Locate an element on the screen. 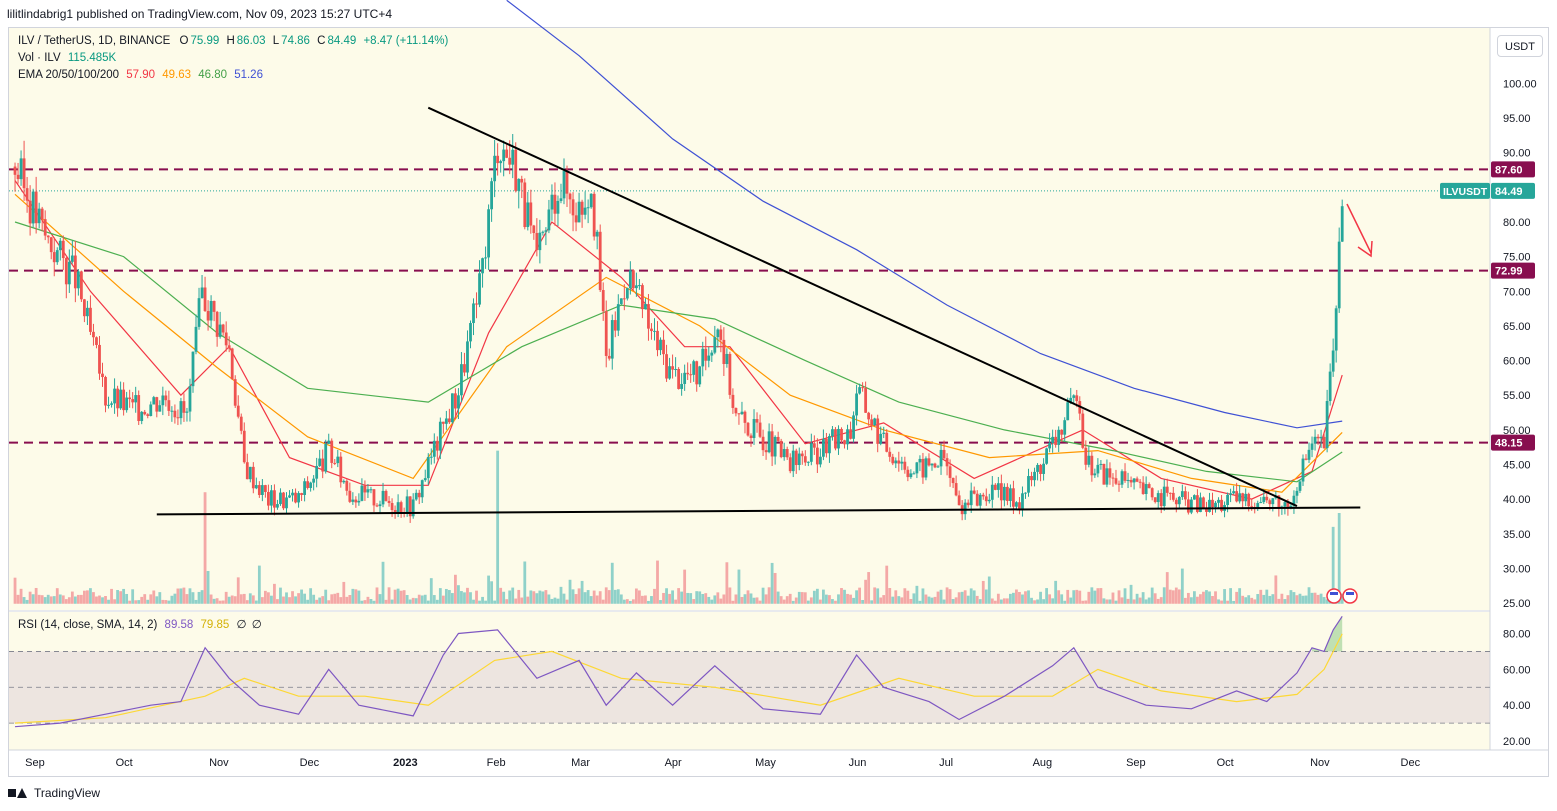 The image size is (1557, 811). rsi-line is located at coordinates (678, 671).